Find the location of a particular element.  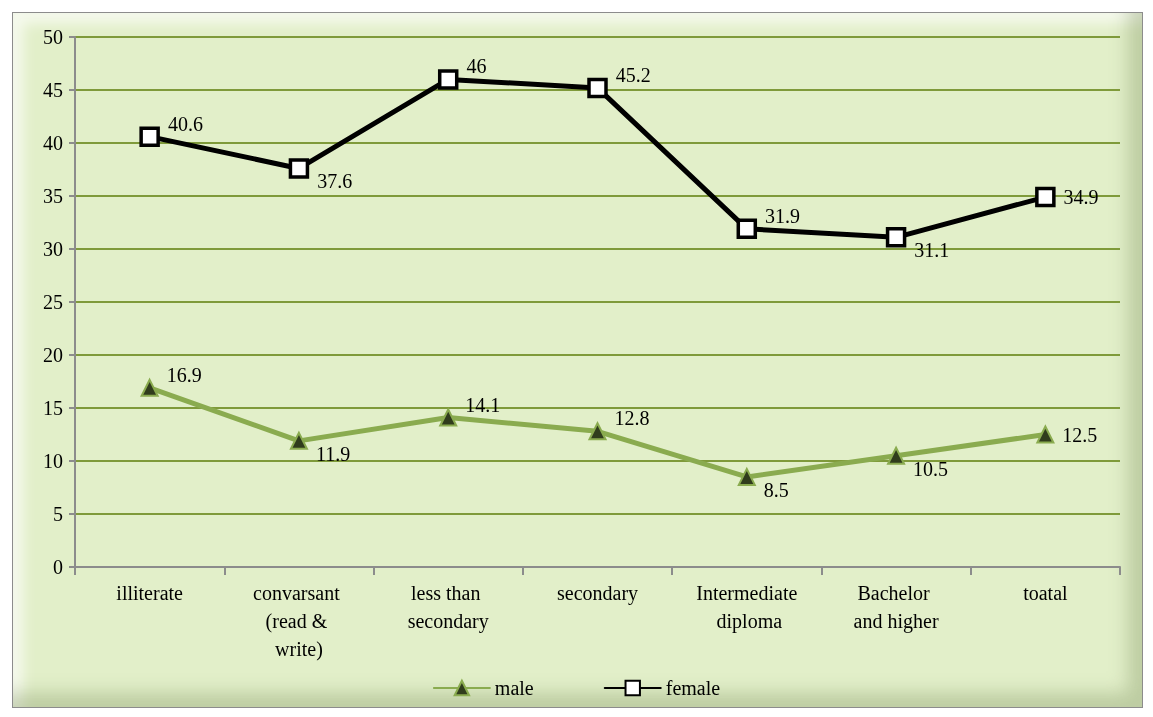

x-tick-label: secondary is located at coordinates (597, 593).